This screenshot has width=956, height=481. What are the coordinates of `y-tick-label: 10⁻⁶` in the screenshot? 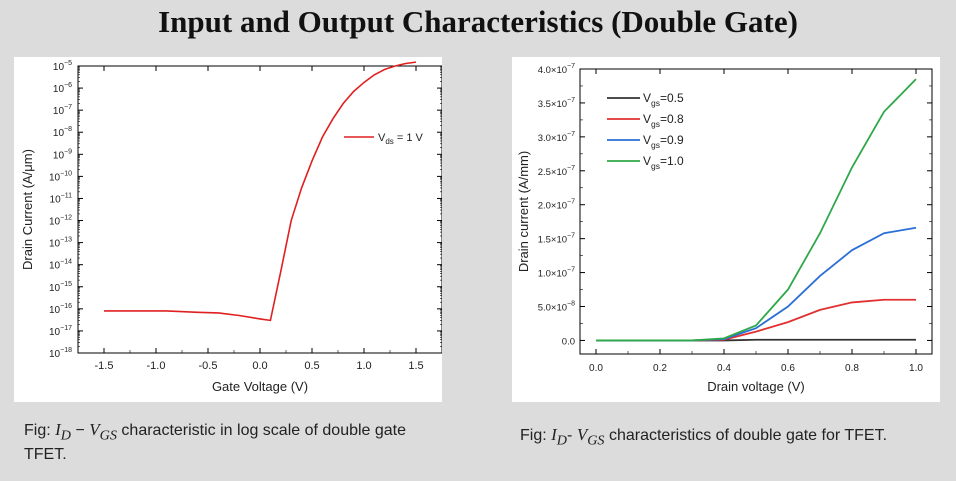 It's located at (62, 88).